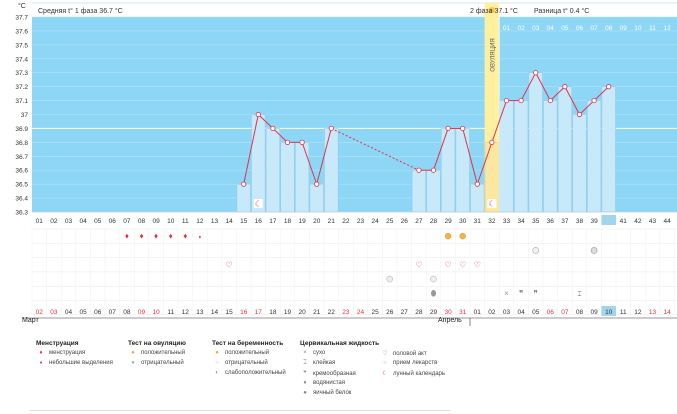 The width and height of the screenshot is (677, 414). Describe the element at coordinates (317, 221) in the screenshot. I see `cycle-day-label: 20` at that location.